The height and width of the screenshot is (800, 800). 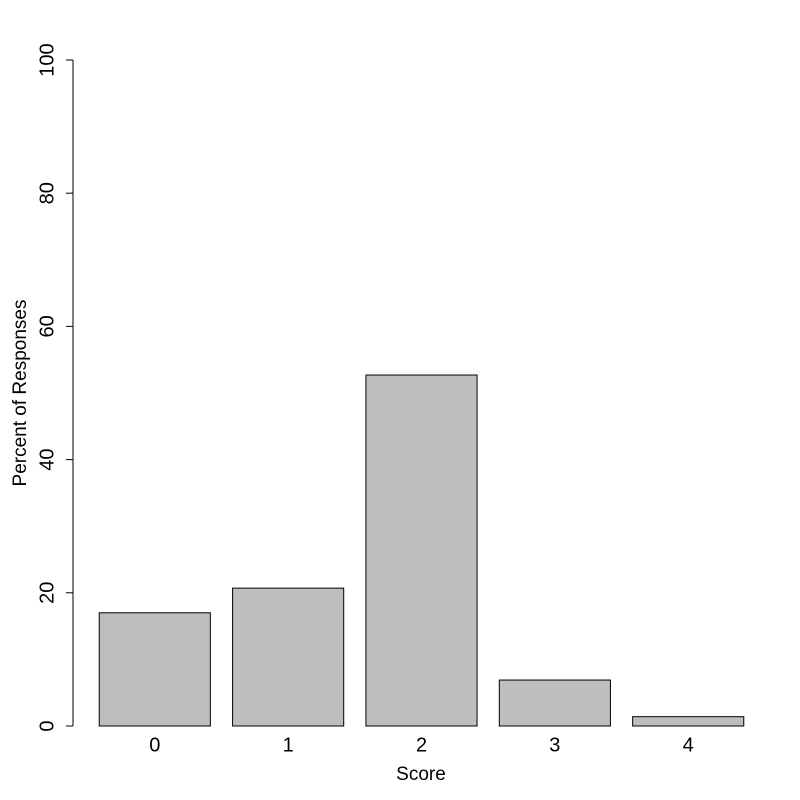 What do you see at coordinates (688, 745) in the screenshot?
I see `x-tick-label: 4` at bounding box center [688, 745].